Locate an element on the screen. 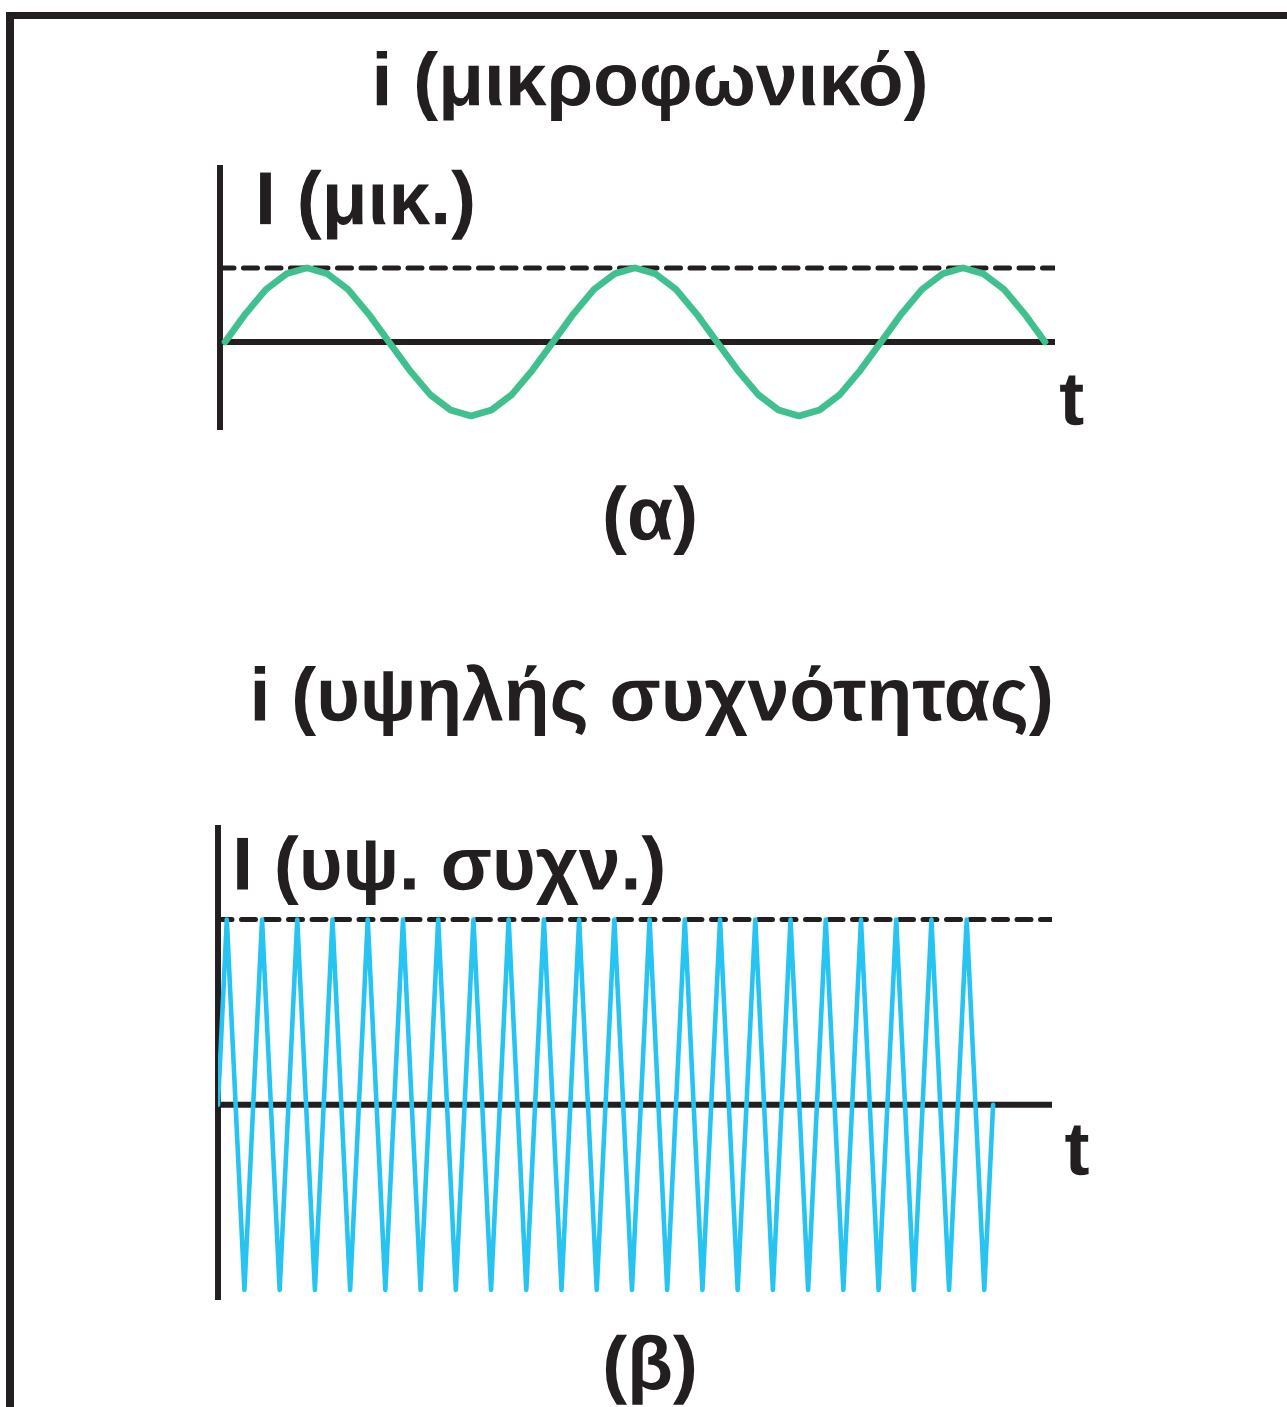  chart-title: i (υψηλής συχνότητας) is located at coordinates (652, 700).